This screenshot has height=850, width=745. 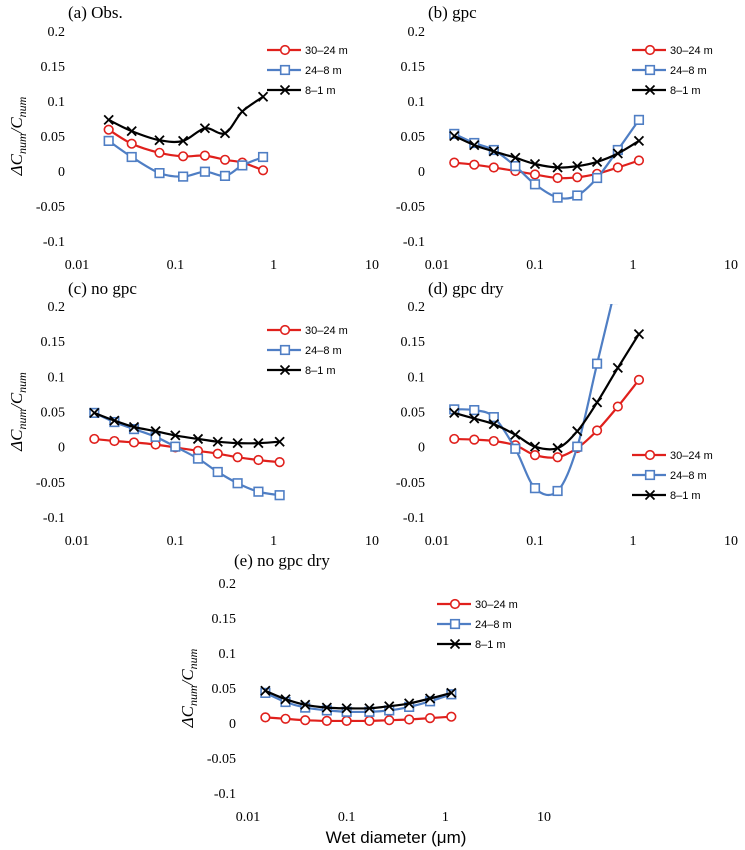 What do you see at coordinates (452, 12) in the screenshot?
I see `panel-title: (b) gpc` at bounding box center [452, 12].